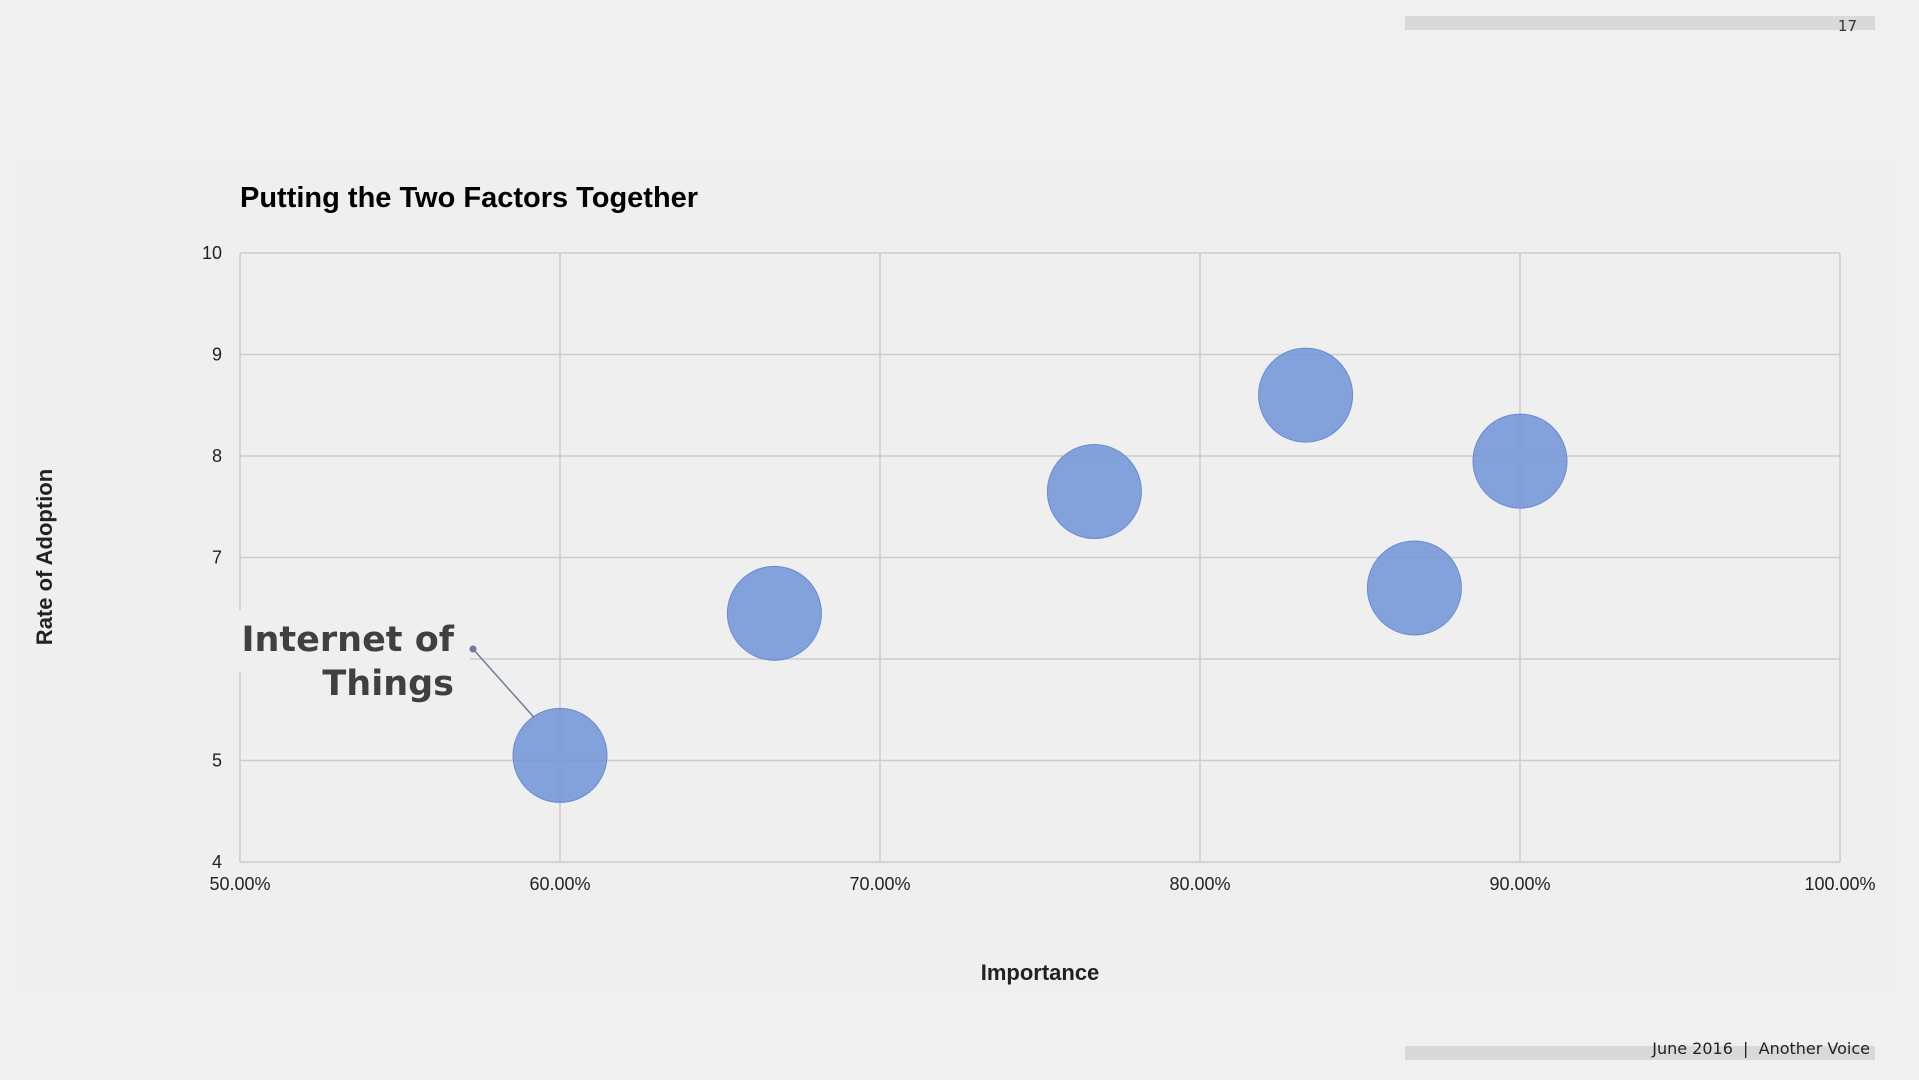 This screenshot has height=1080, width=1919. I want to click on annotation-connector, so click(503, 683).